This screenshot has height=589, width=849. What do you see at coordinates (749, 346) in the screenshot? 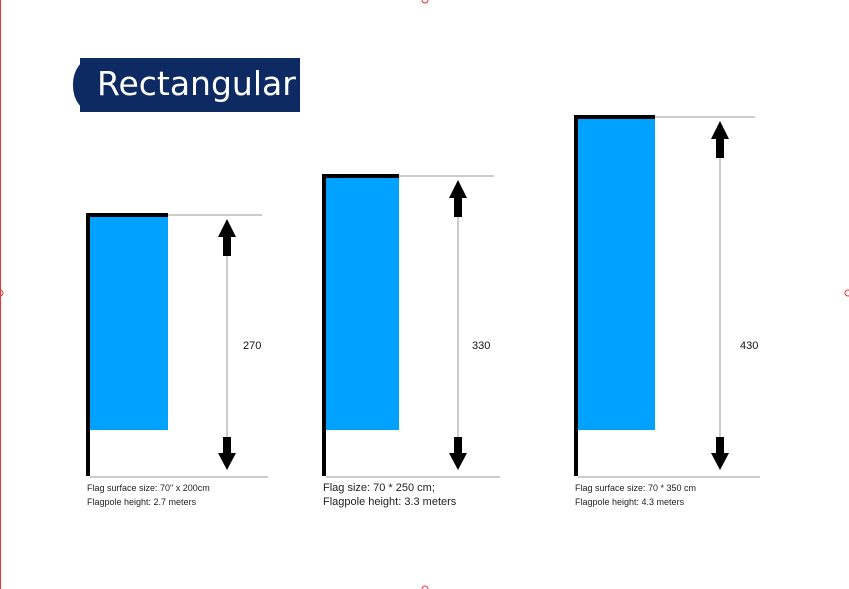
I see `height-label: 430` at bounding box center [749, 346].